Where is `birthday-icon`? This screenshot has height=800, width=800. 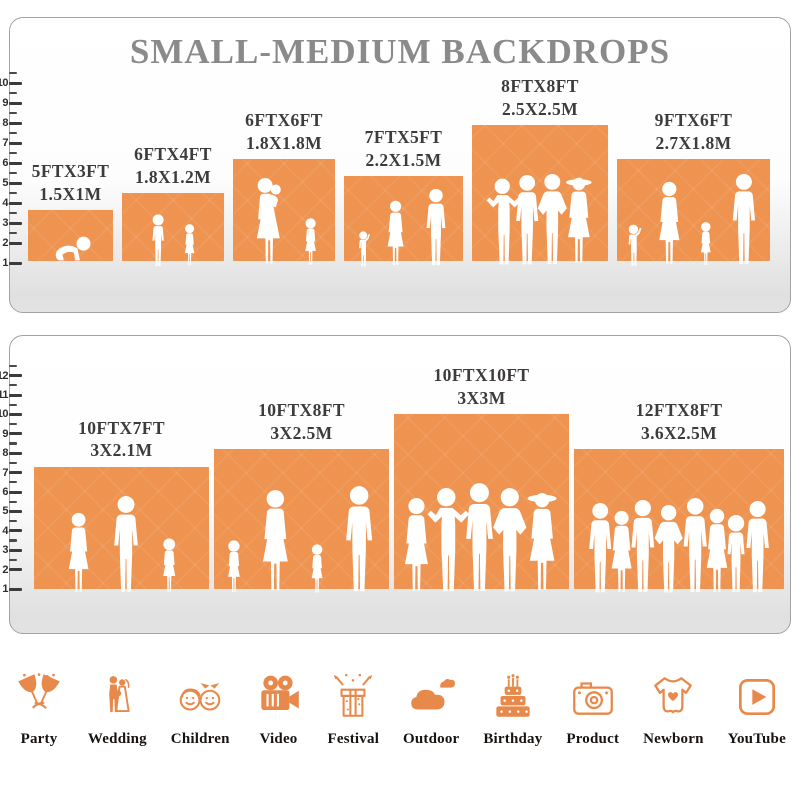 birthday-icon is located at coordinates (513, 697).